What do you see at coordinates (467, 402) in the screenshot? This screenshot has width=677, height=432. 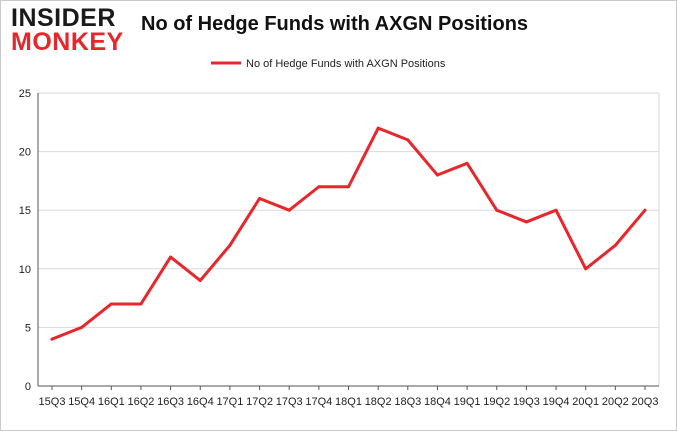 I see `x-tick-label: 19Q1` at bounding box center [467, 402].